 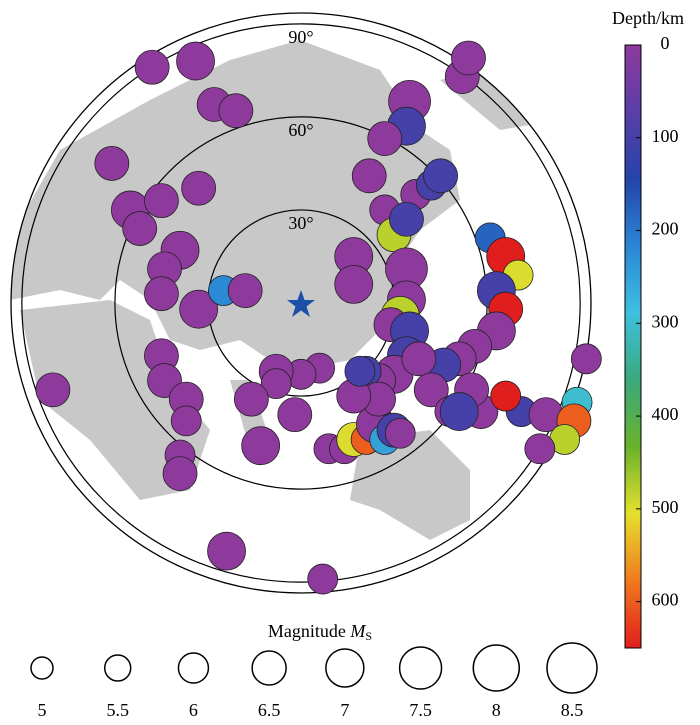 What do you see at coordinates (344, 710) in the screenshot?
I see `size-legend-label: 7` at bounding box center [344, 710].